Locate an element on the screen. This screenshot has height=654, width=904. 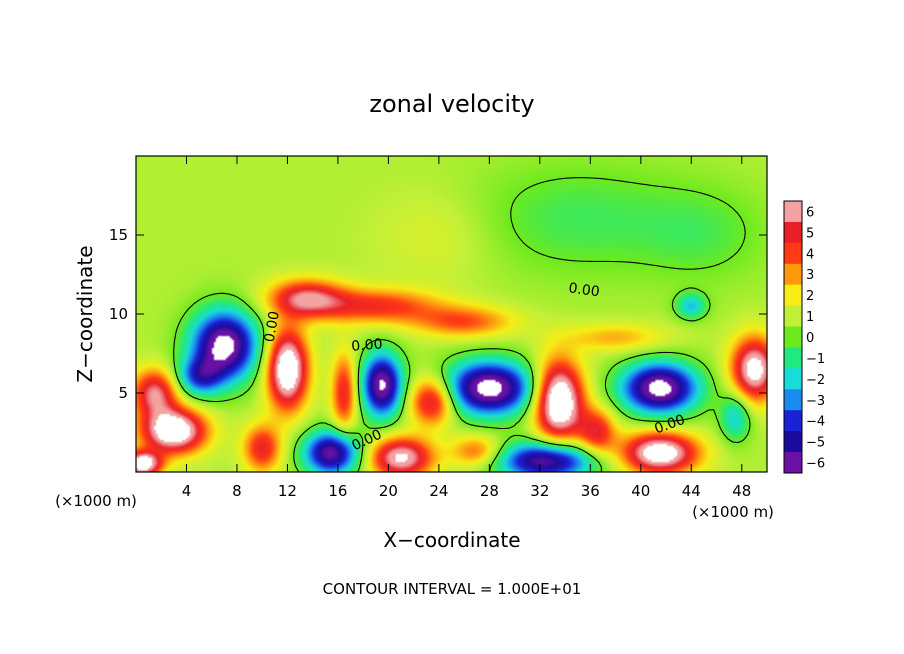
colorbar-frame is located at coordinates (793, 337).